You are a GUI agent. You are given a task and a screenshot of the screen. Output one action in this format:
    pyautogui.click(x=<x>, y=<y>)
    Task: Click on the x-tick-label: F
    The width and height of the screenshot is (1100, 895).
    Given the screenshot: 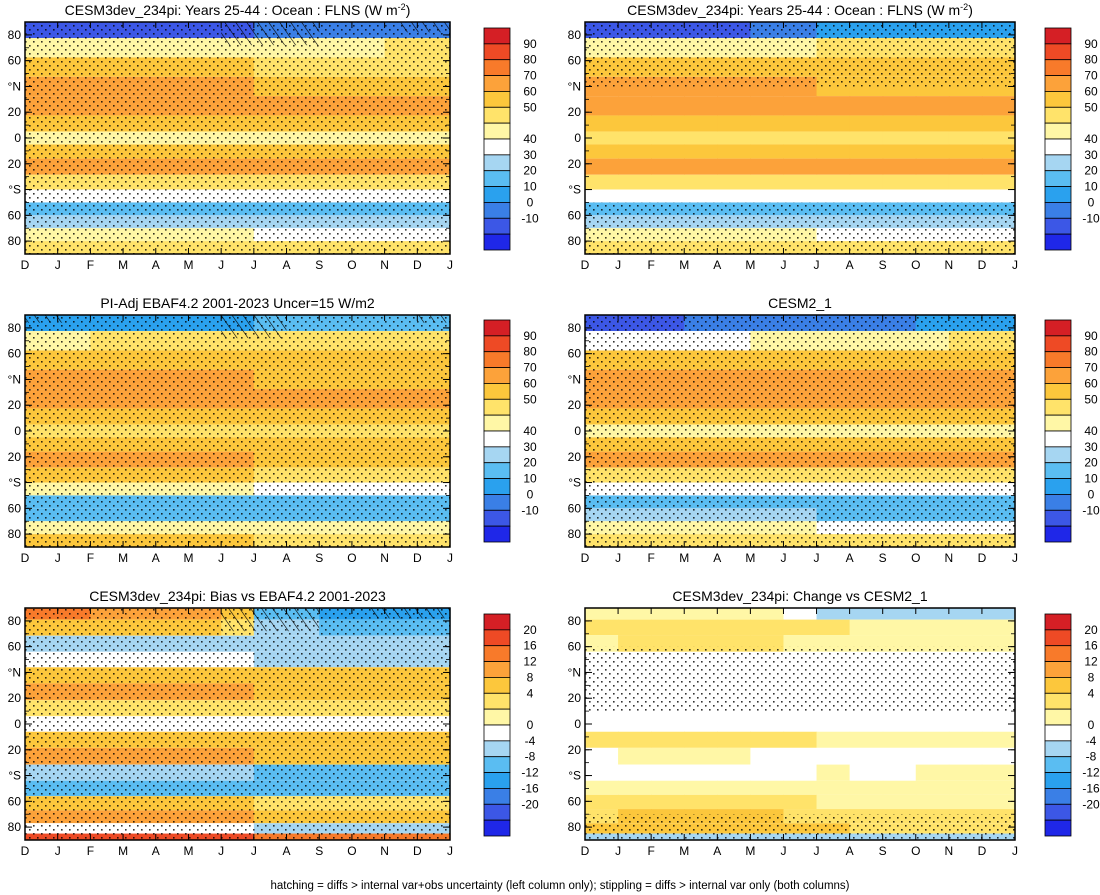 What is the action you would take?
    pyautogui.click(x=650, y=265)
    